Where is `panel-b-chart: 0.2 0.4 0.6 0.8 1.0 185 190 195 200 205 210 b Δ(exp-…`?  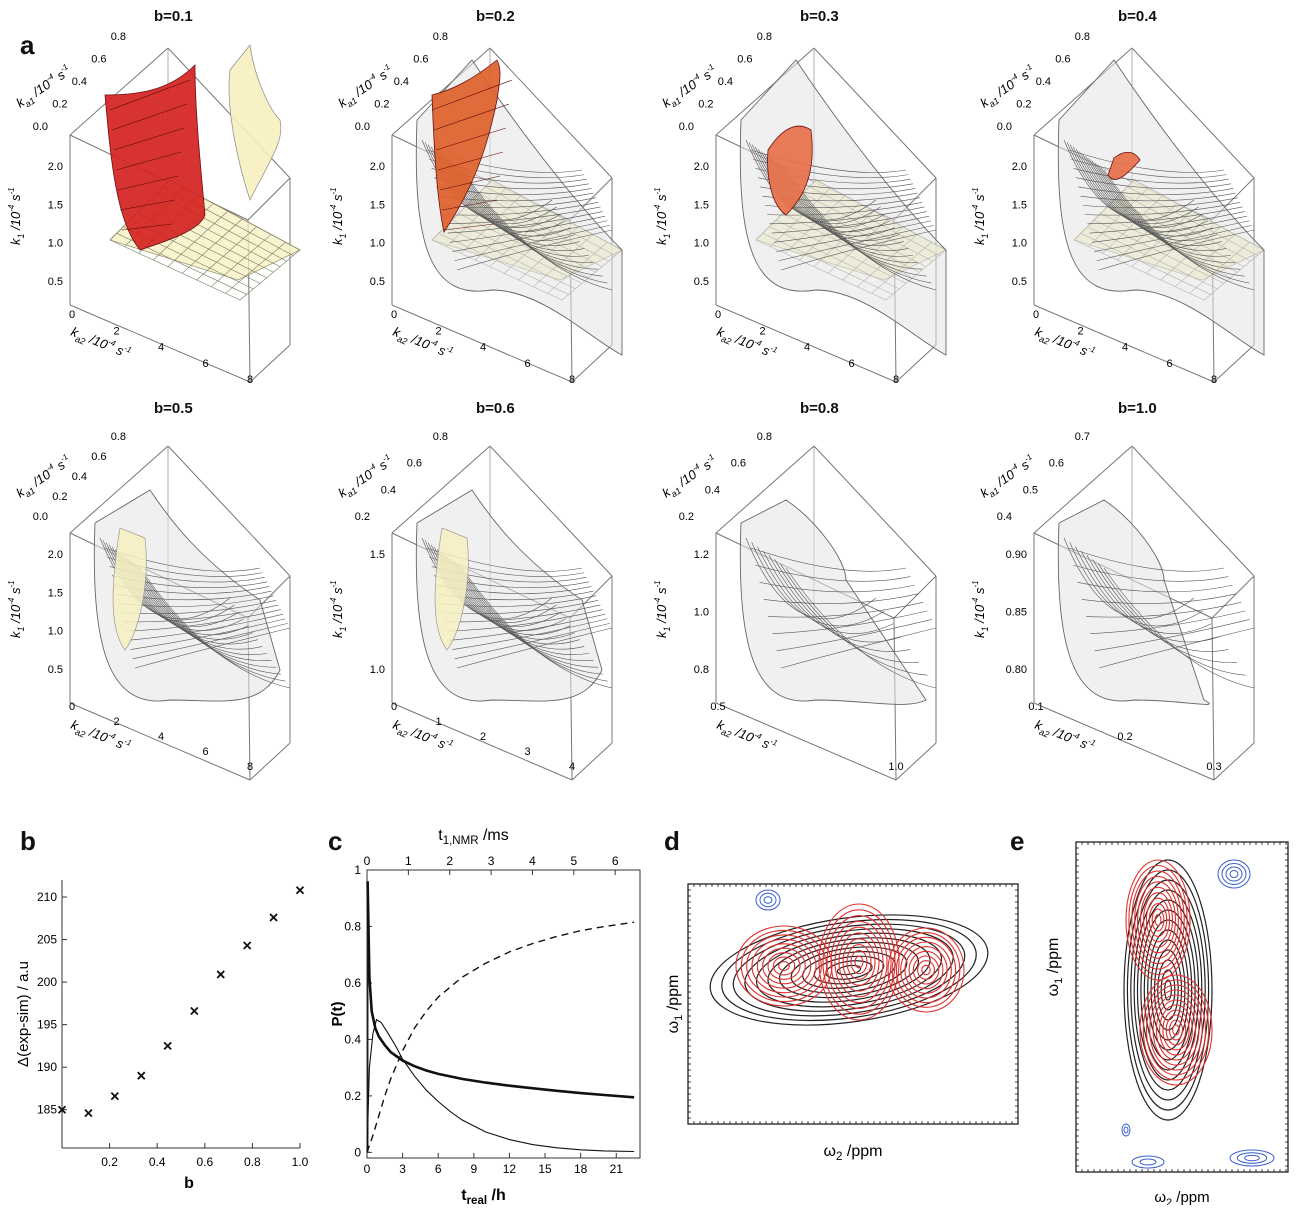 panel-b-chart: 0.2 0.4 0.6 0.8 1.0 185 190 195 200 205 210 b Δ(exp-… is located at coordinates (160, 1022).